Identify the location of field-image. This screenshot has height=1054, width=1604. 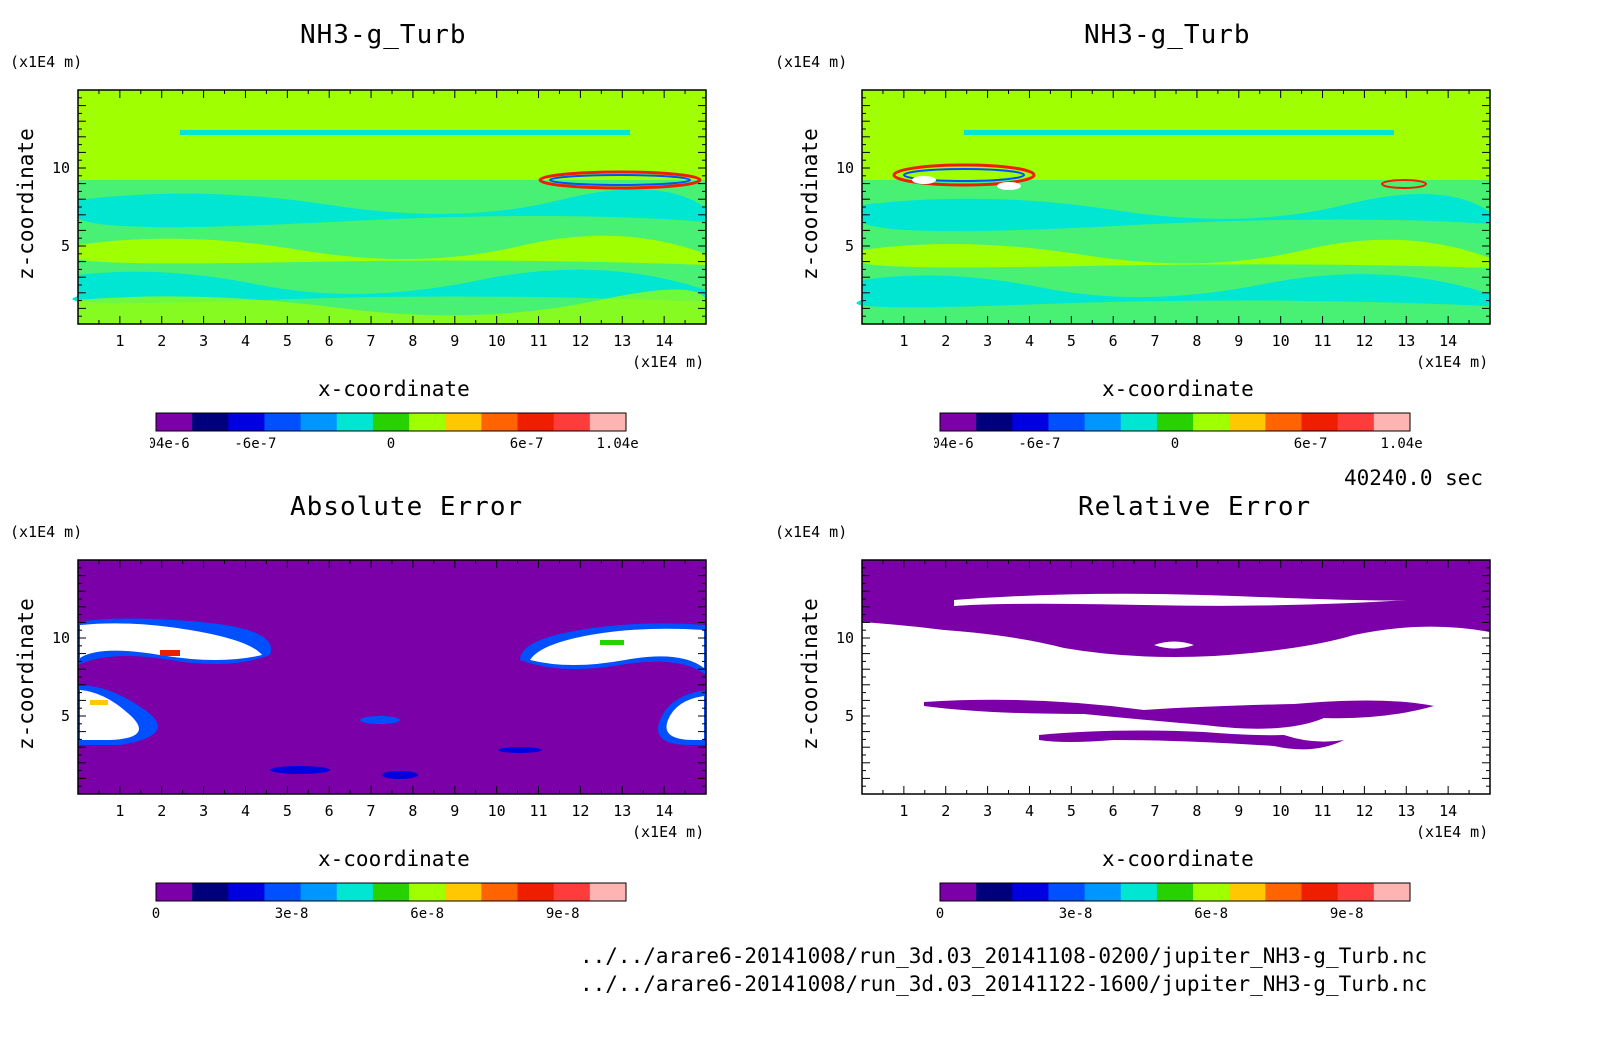
(1173, 207).